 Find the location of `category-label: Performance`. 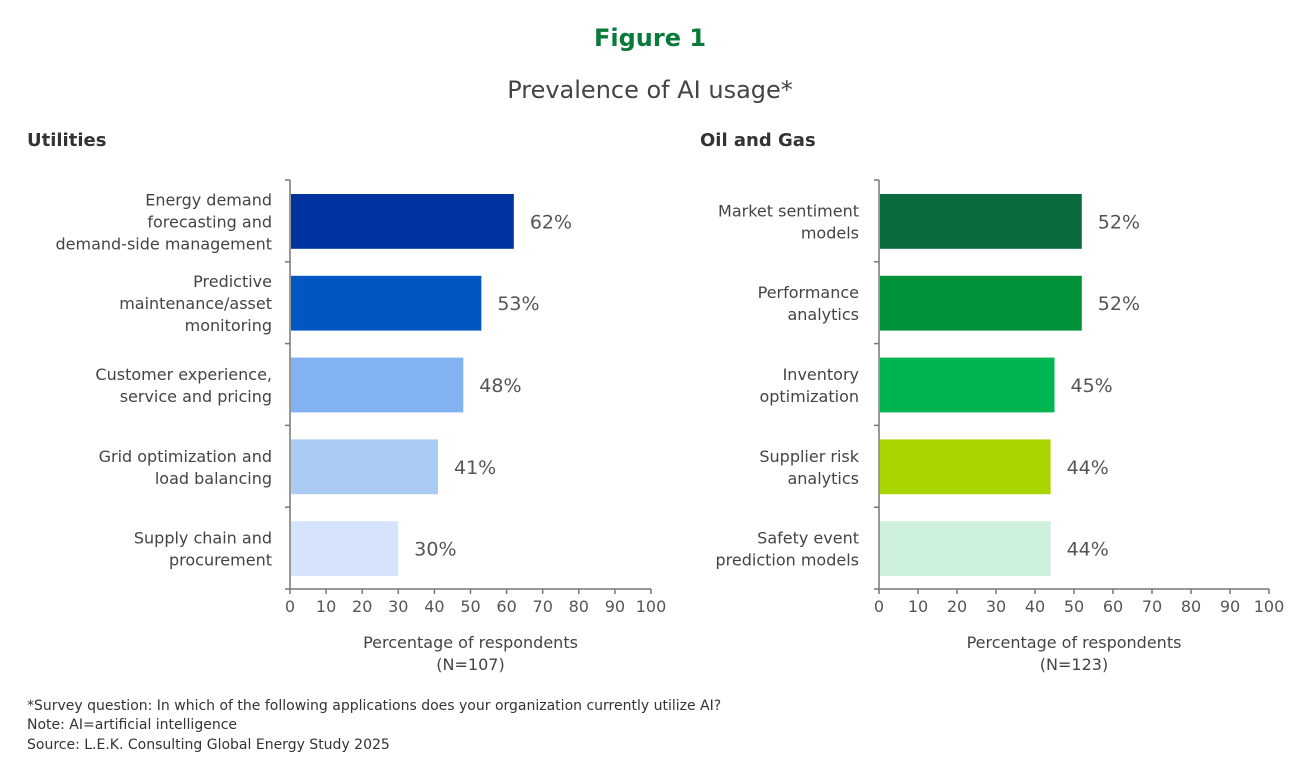

category-label: Performance is located at coordinates (808, 292).